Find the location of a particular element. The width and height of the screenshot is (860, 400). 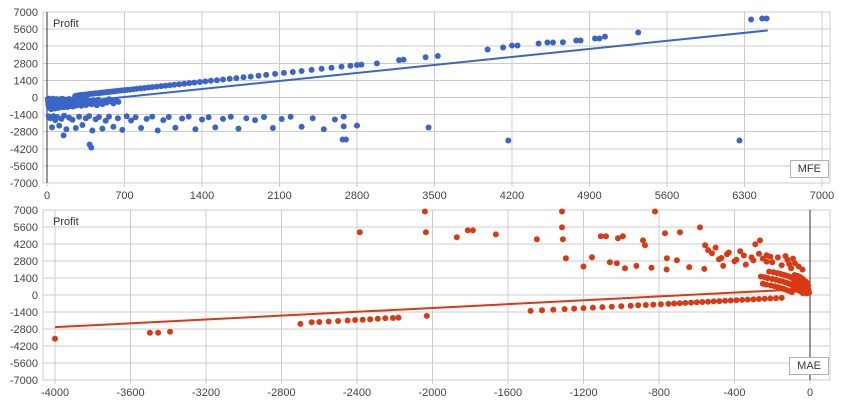

svg-text: 3500 is located at coordinates (434, 195).